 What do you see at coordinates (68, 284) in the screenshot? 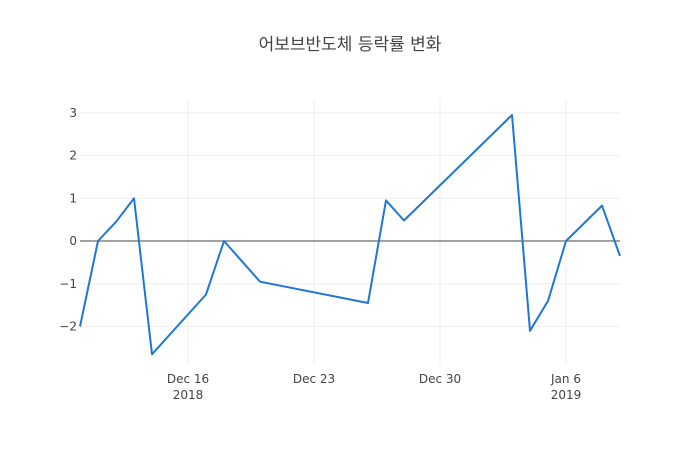
I see `y-tick-label: −1` at bounding box center [68, 284].